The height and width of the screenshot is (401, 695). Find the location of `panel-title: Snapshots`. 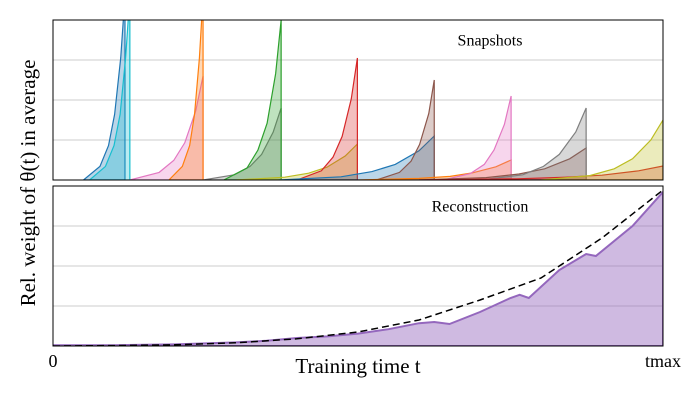

panel-title: Snapshots is located at coordinates (490, 41).